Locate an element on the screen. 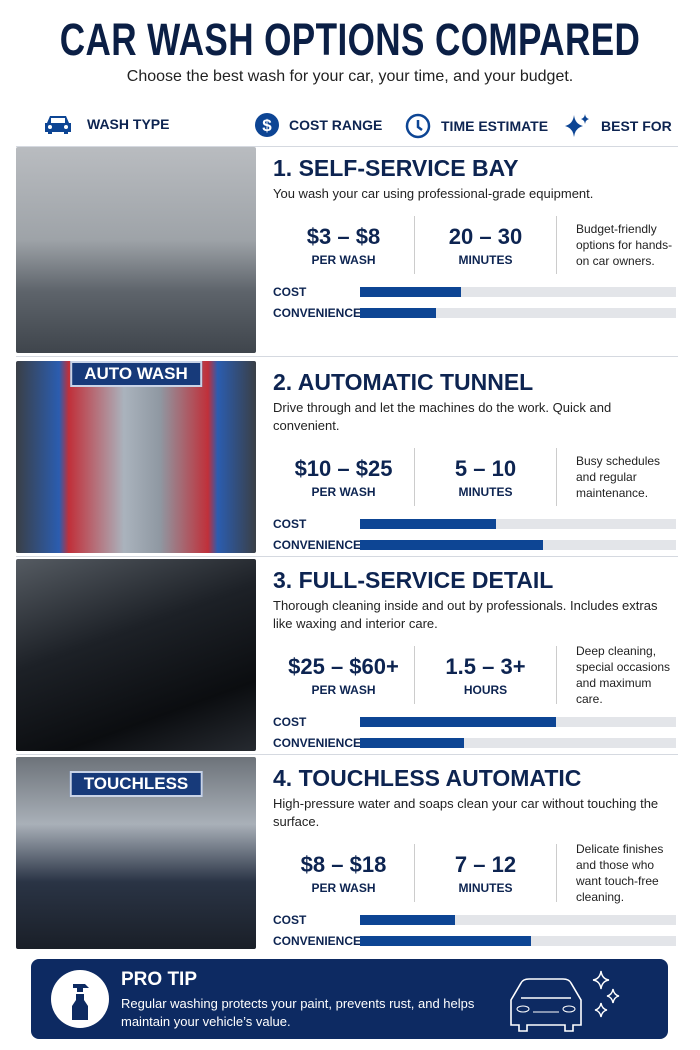 This screenshot has height=1050, width=700. dollar-icon: $ is located at coordinates (267, 125).